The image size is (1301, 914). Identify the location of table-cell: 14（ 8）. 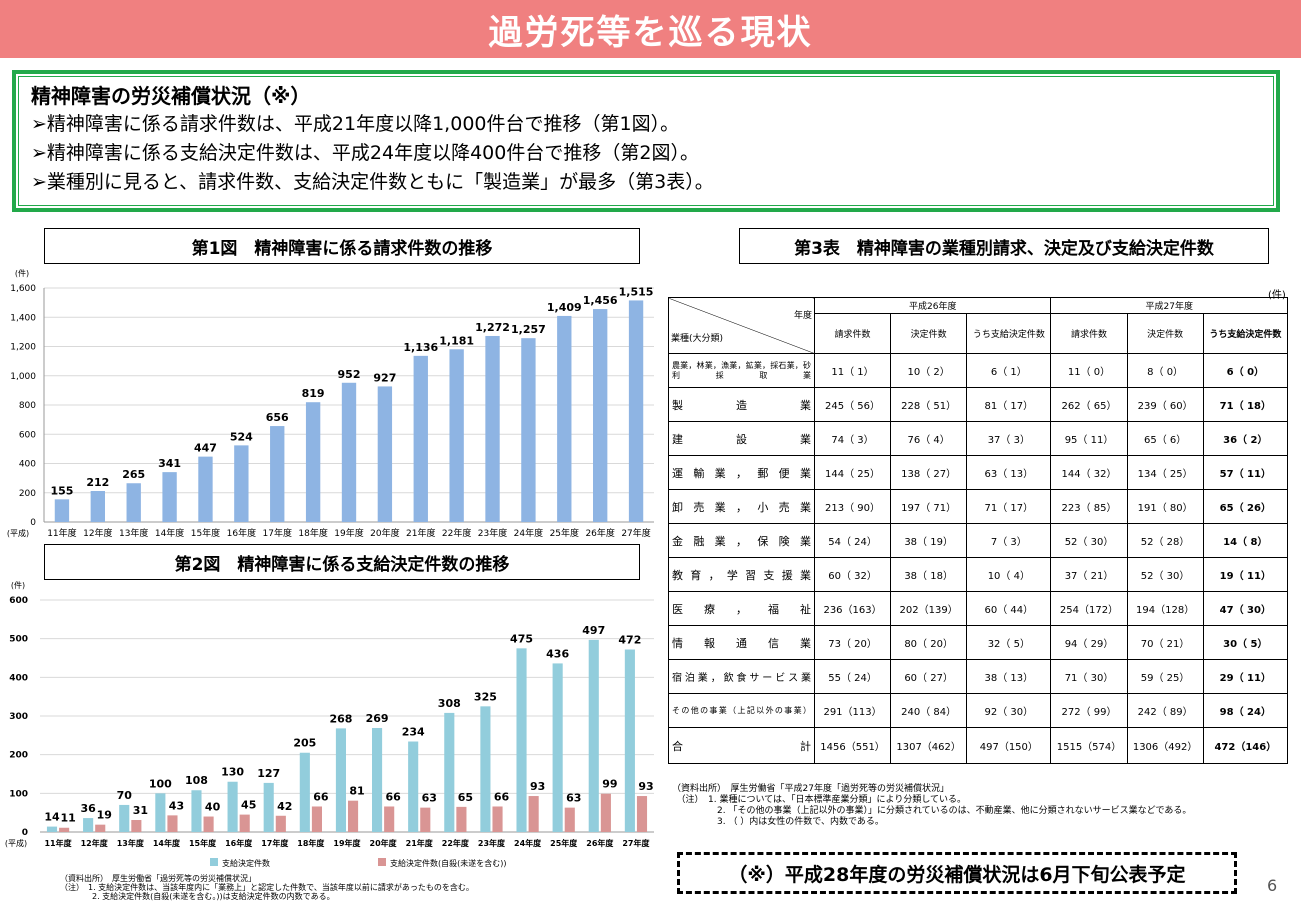
(1245, 540).